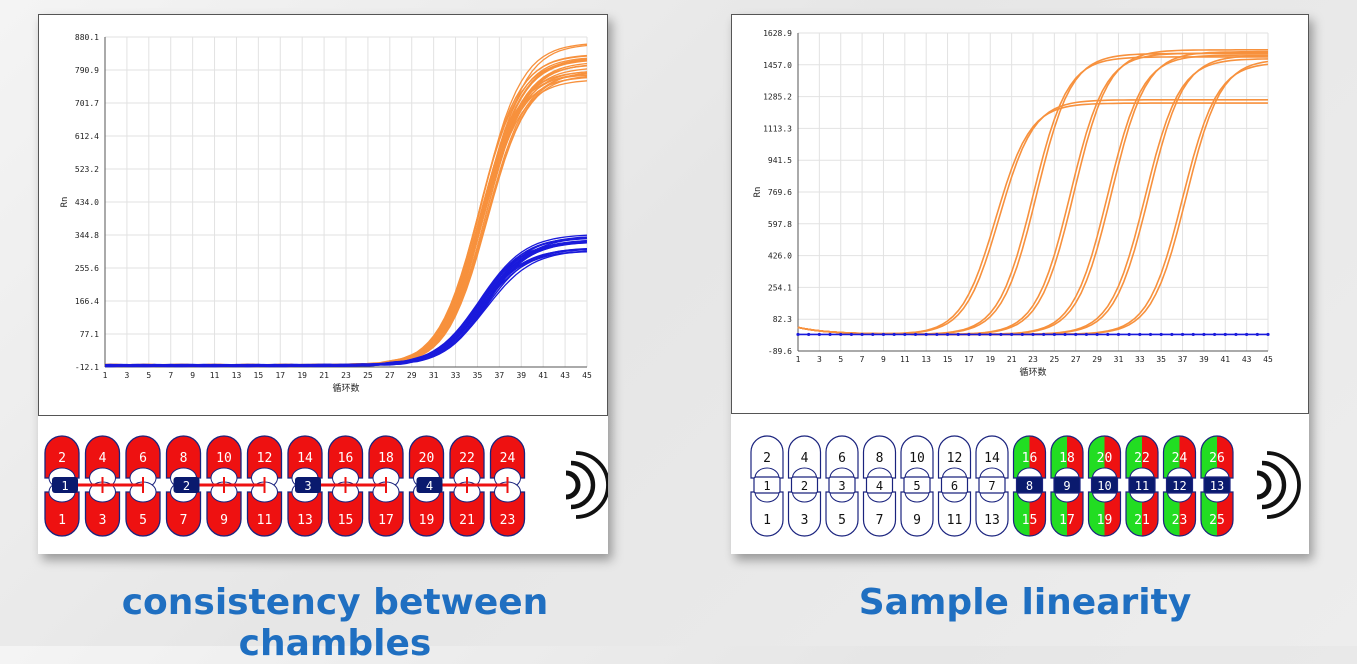  Describe the element at coordinates (777, 128) in the screenshot. I see `y-tick-label: 1113.3` at that location.